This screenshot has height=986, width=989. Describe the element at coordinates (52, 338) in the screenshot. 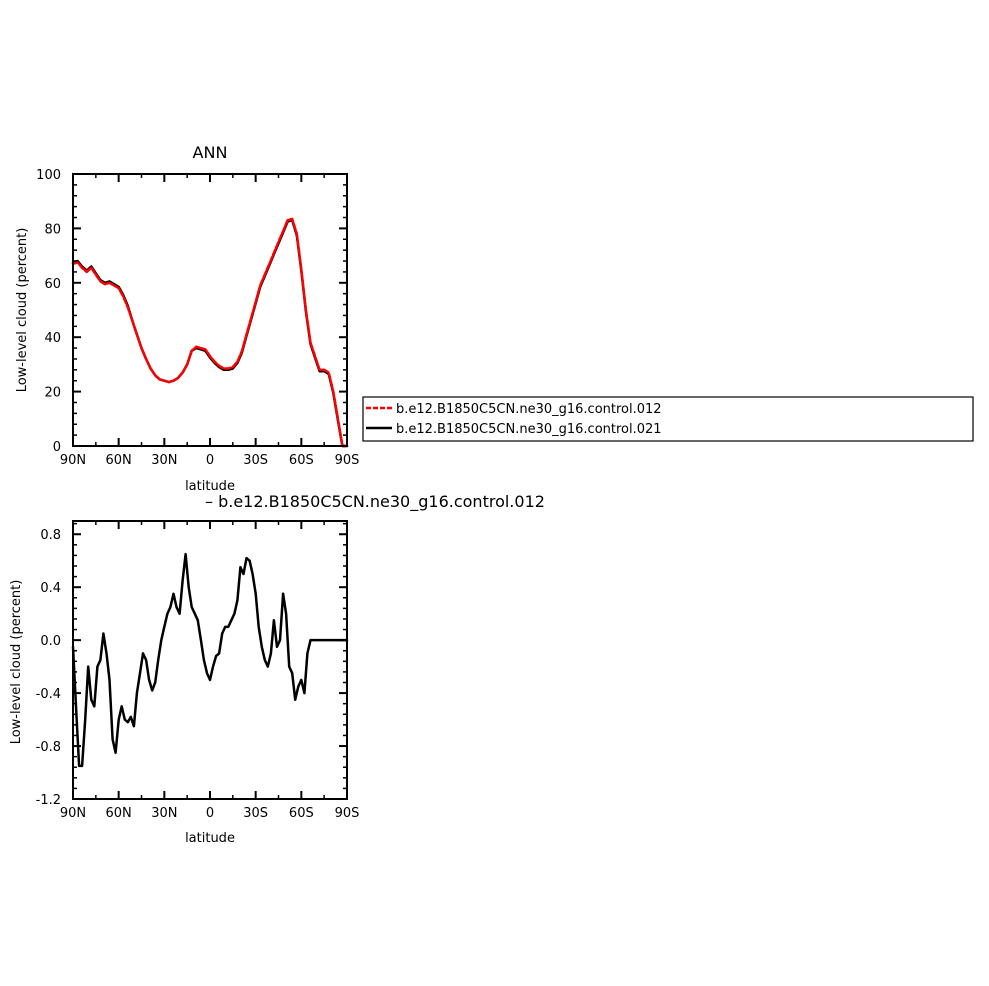

I see `y-tick-label: 40` at that location.